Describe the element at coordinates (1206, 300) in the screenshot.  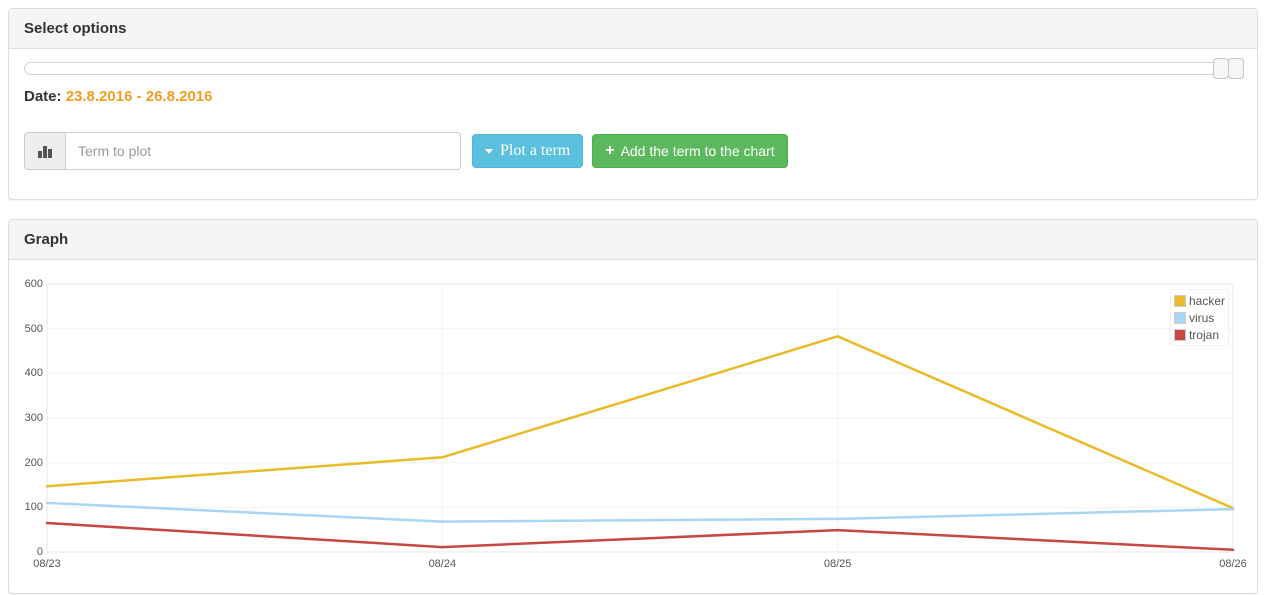
I see `legend-label: hacker` at that location.